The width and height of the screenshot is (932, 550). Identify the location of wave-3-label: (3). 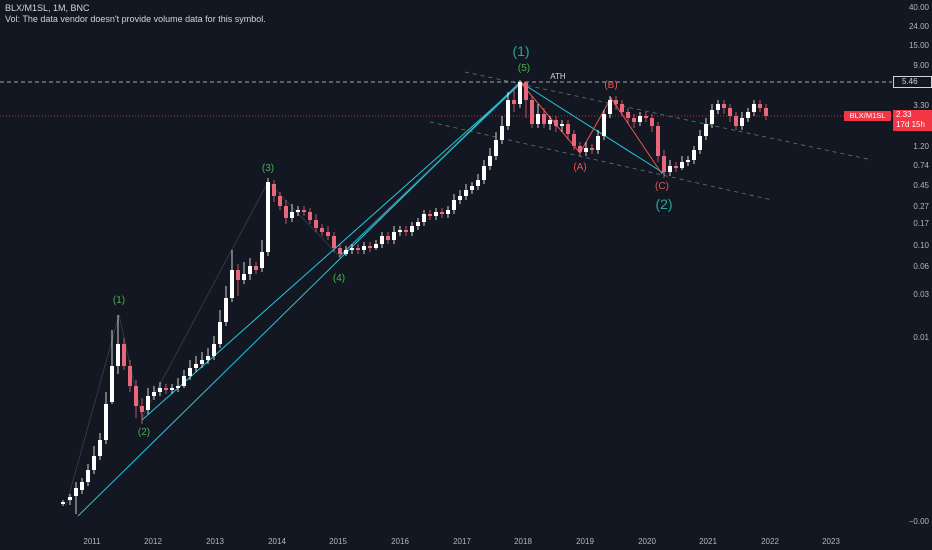
(268, 168).